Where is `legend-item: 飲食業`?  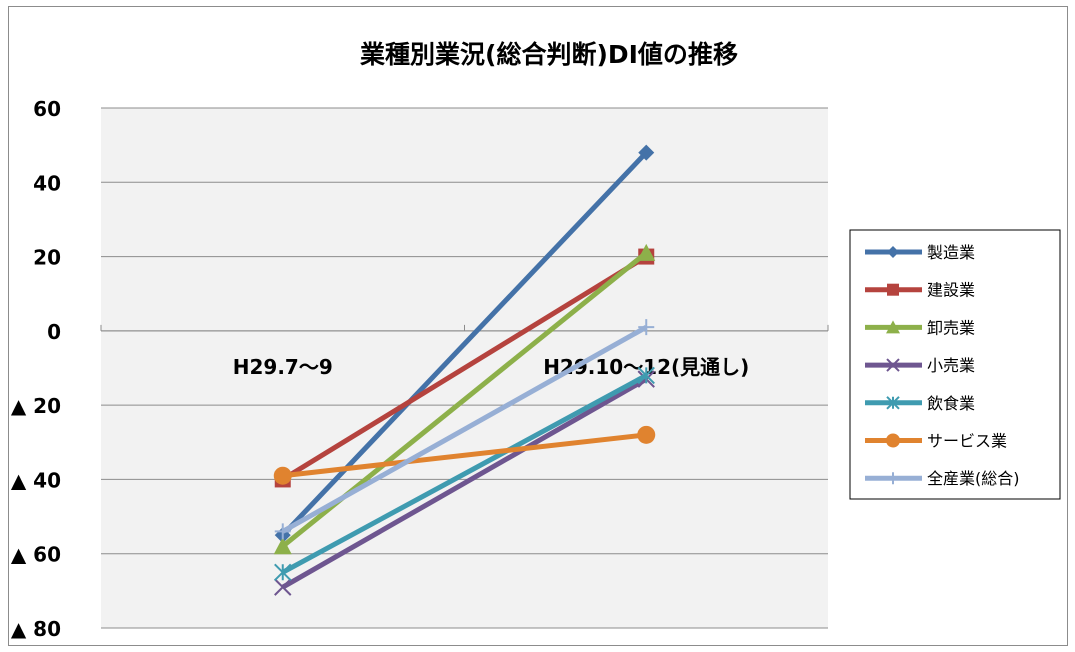
legend-item: 飲食業 is located at coordinates (920, 403).